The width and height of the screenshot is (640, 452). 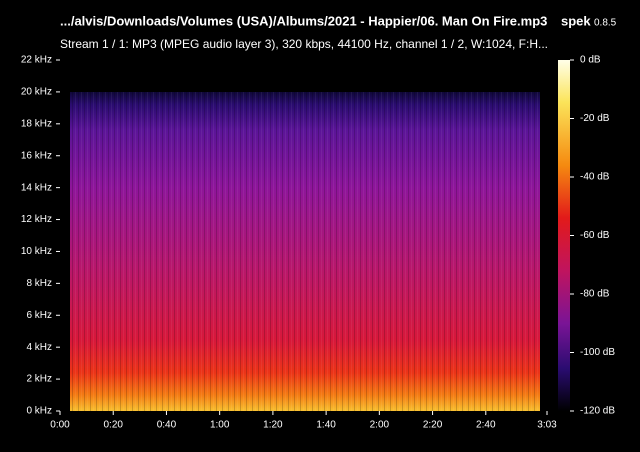 I want to click on app-version: 0.8.5, so click(x=605, y=23).